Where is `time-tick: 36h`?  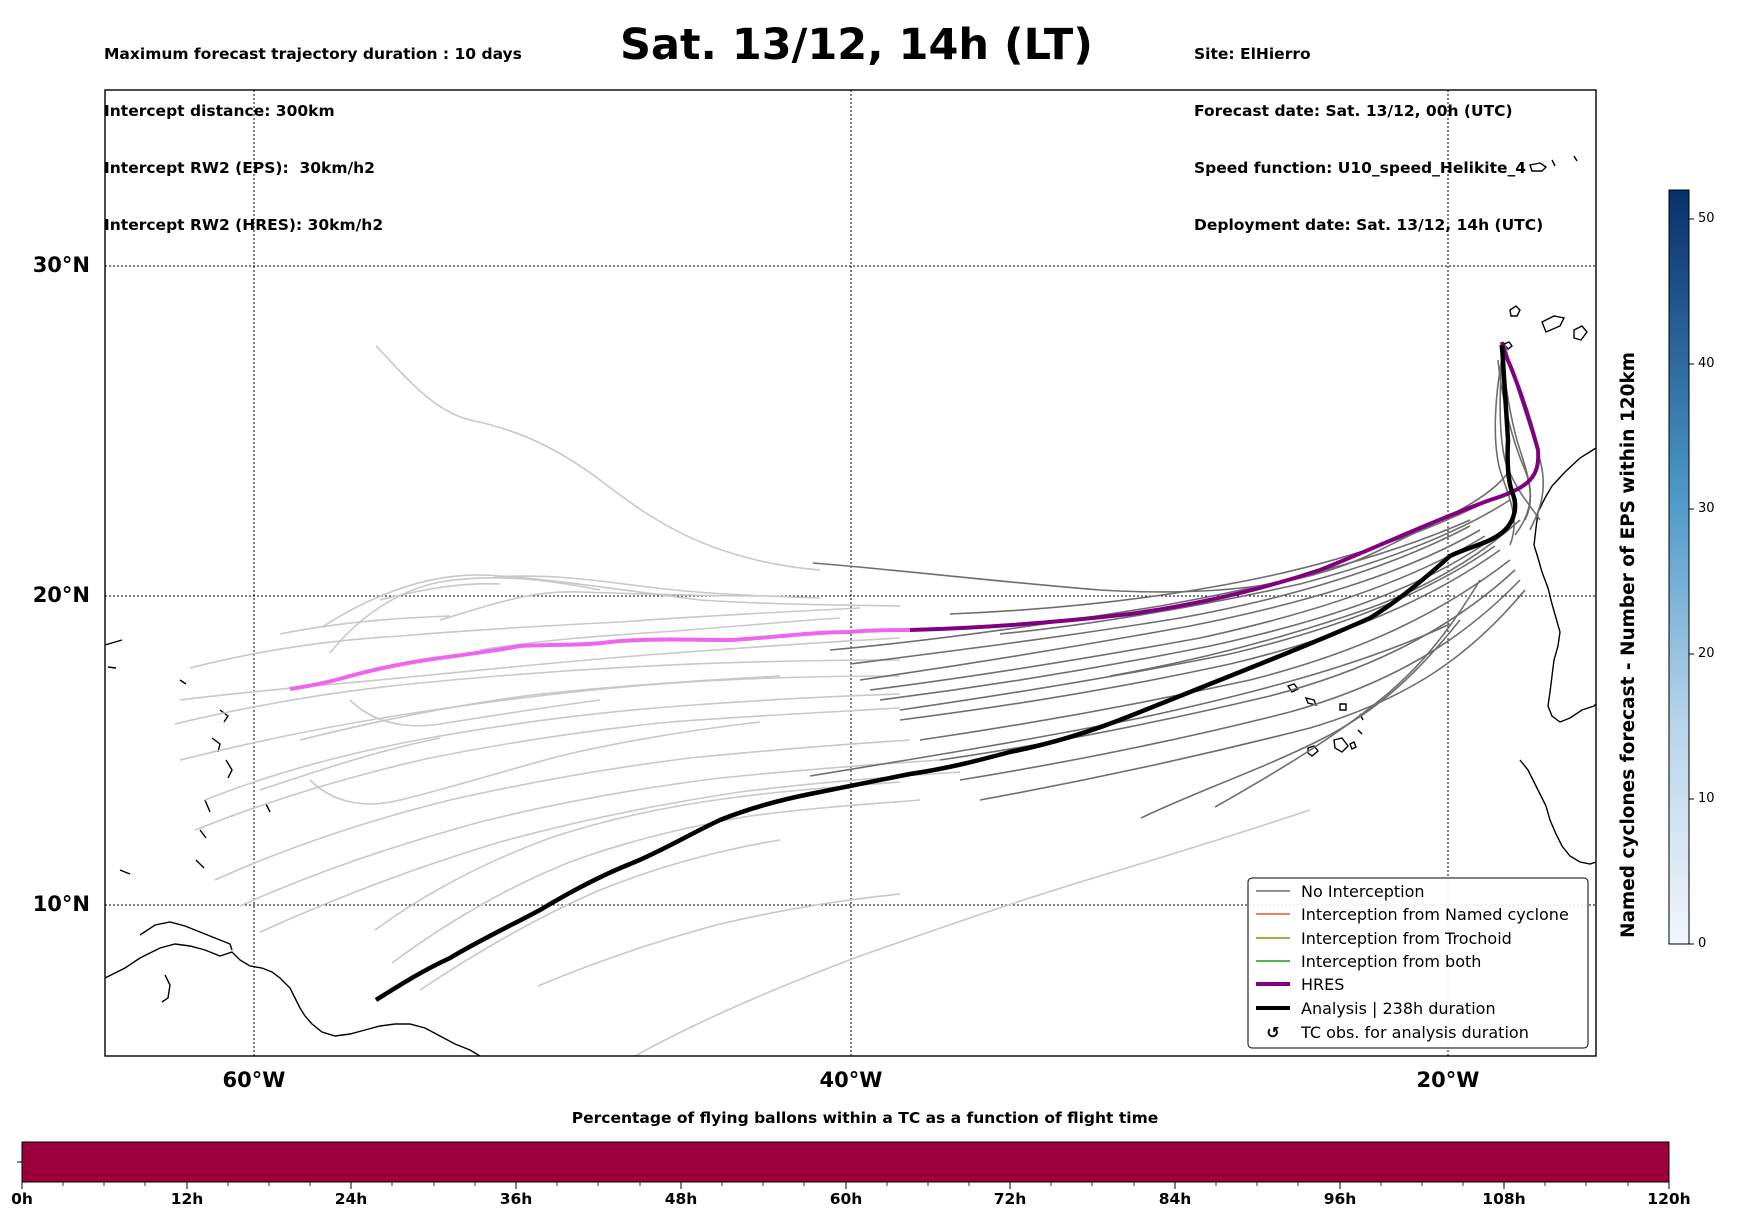
time-tick: 36h is located at coordinates (516, 1199).